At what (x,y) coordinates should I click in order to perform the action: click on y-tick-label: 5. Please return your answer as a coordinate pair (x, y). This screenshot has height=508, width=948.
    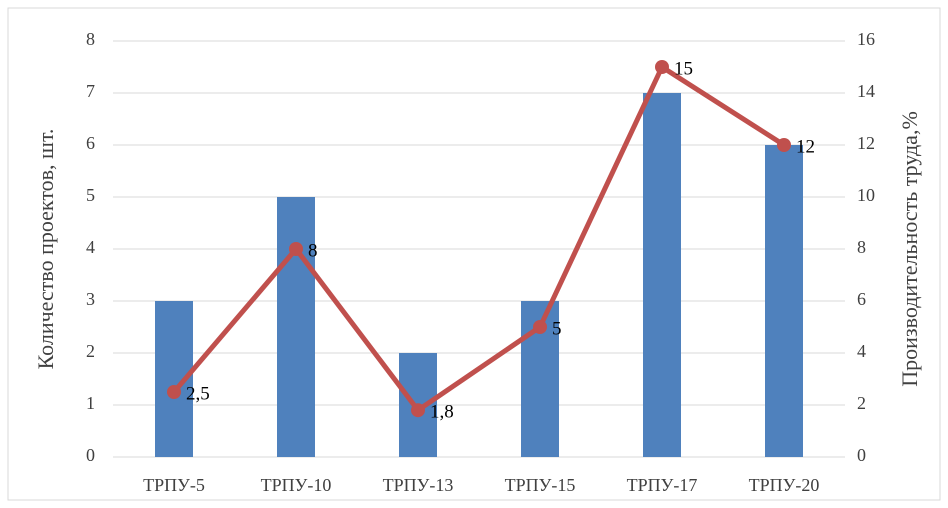
    Looking at the image, I should click on (90, 195).